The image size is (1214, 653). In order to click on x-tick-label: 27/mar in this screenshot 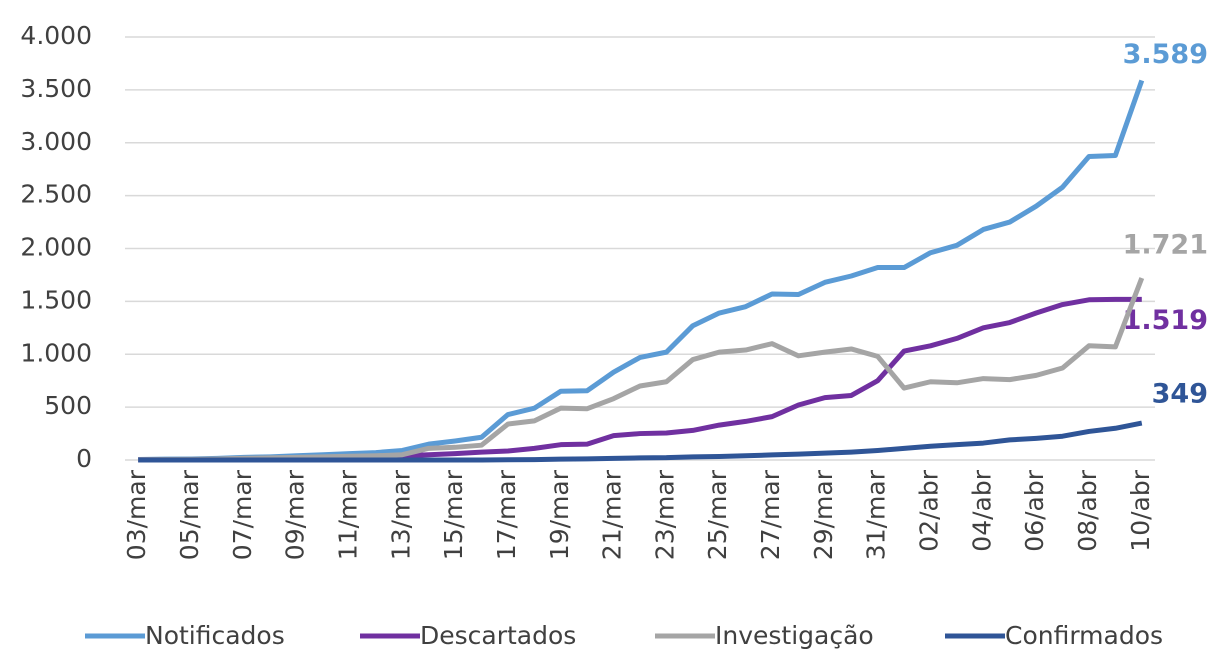, I will do `click(770, 514)`.